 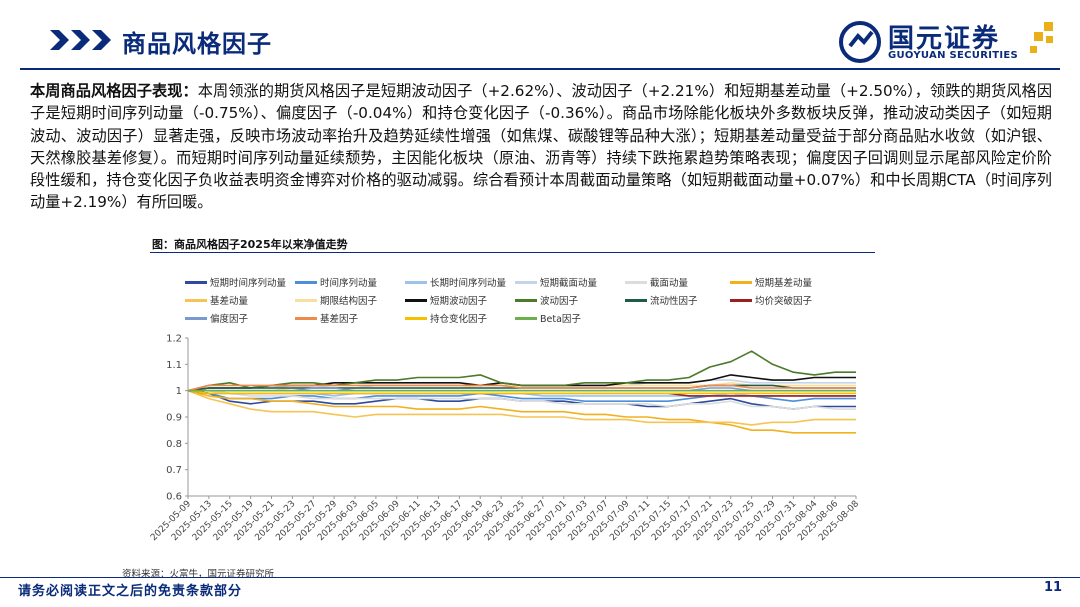 What do you see at coordinates (860, 42) in the screenshot?
I see `logo-mark-icon` at bounding box center [860, 42].